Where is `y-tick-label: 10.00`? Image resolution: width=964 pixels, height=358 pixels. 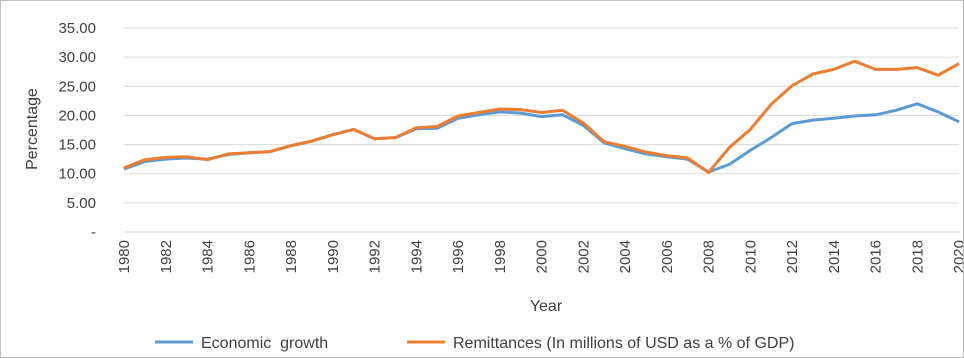 y-tick-label: 10.00 is located at coordinates (77, 174).